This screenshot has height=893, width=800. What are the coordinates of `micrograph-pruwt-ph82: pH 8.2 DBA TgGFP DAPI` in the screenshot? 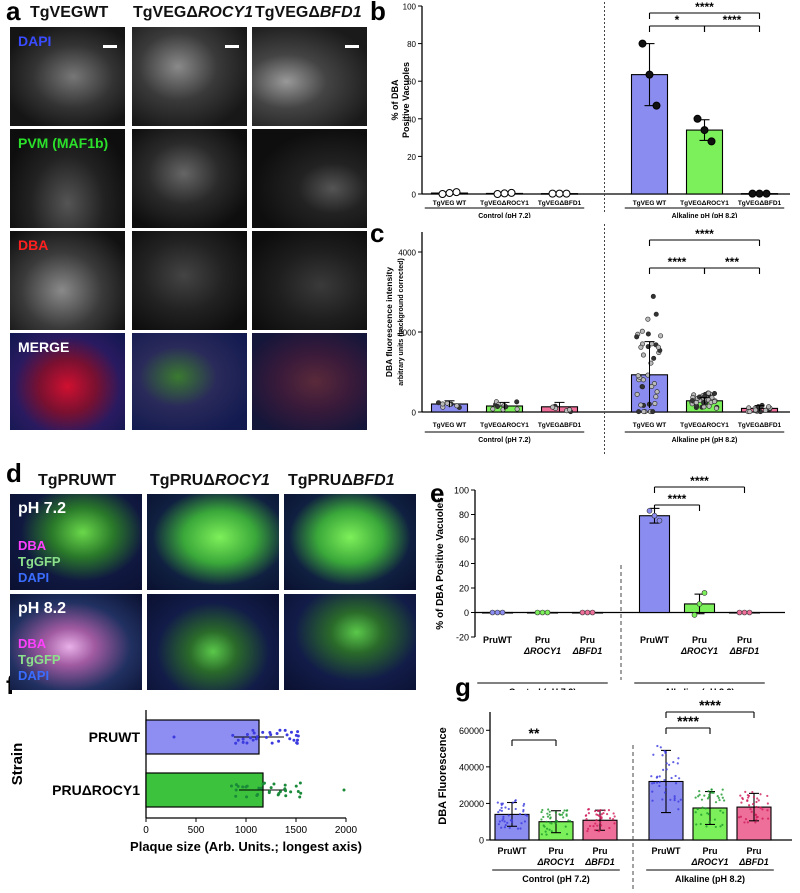 It's located at (76, 642).